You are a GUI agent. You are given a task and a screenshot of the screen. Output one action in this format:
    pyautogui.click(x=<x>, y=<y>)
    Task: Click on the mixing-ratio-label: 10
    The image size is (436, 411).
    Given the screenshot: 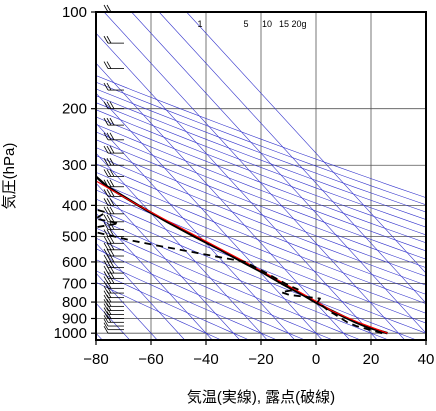 What is the action you would take?
    pyautogui.click(x=267, y=24)
    